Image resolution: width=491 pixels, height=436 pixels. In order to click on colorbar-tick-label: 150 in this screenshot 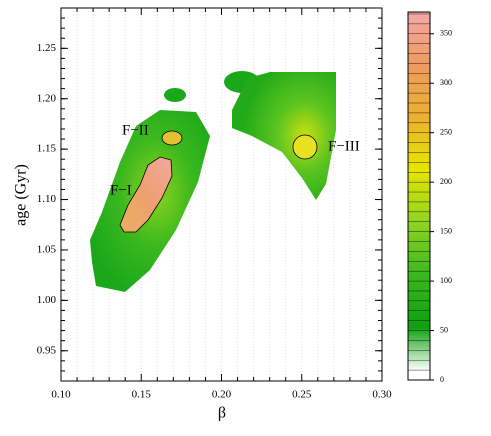, I will do `click(446, 230)`.